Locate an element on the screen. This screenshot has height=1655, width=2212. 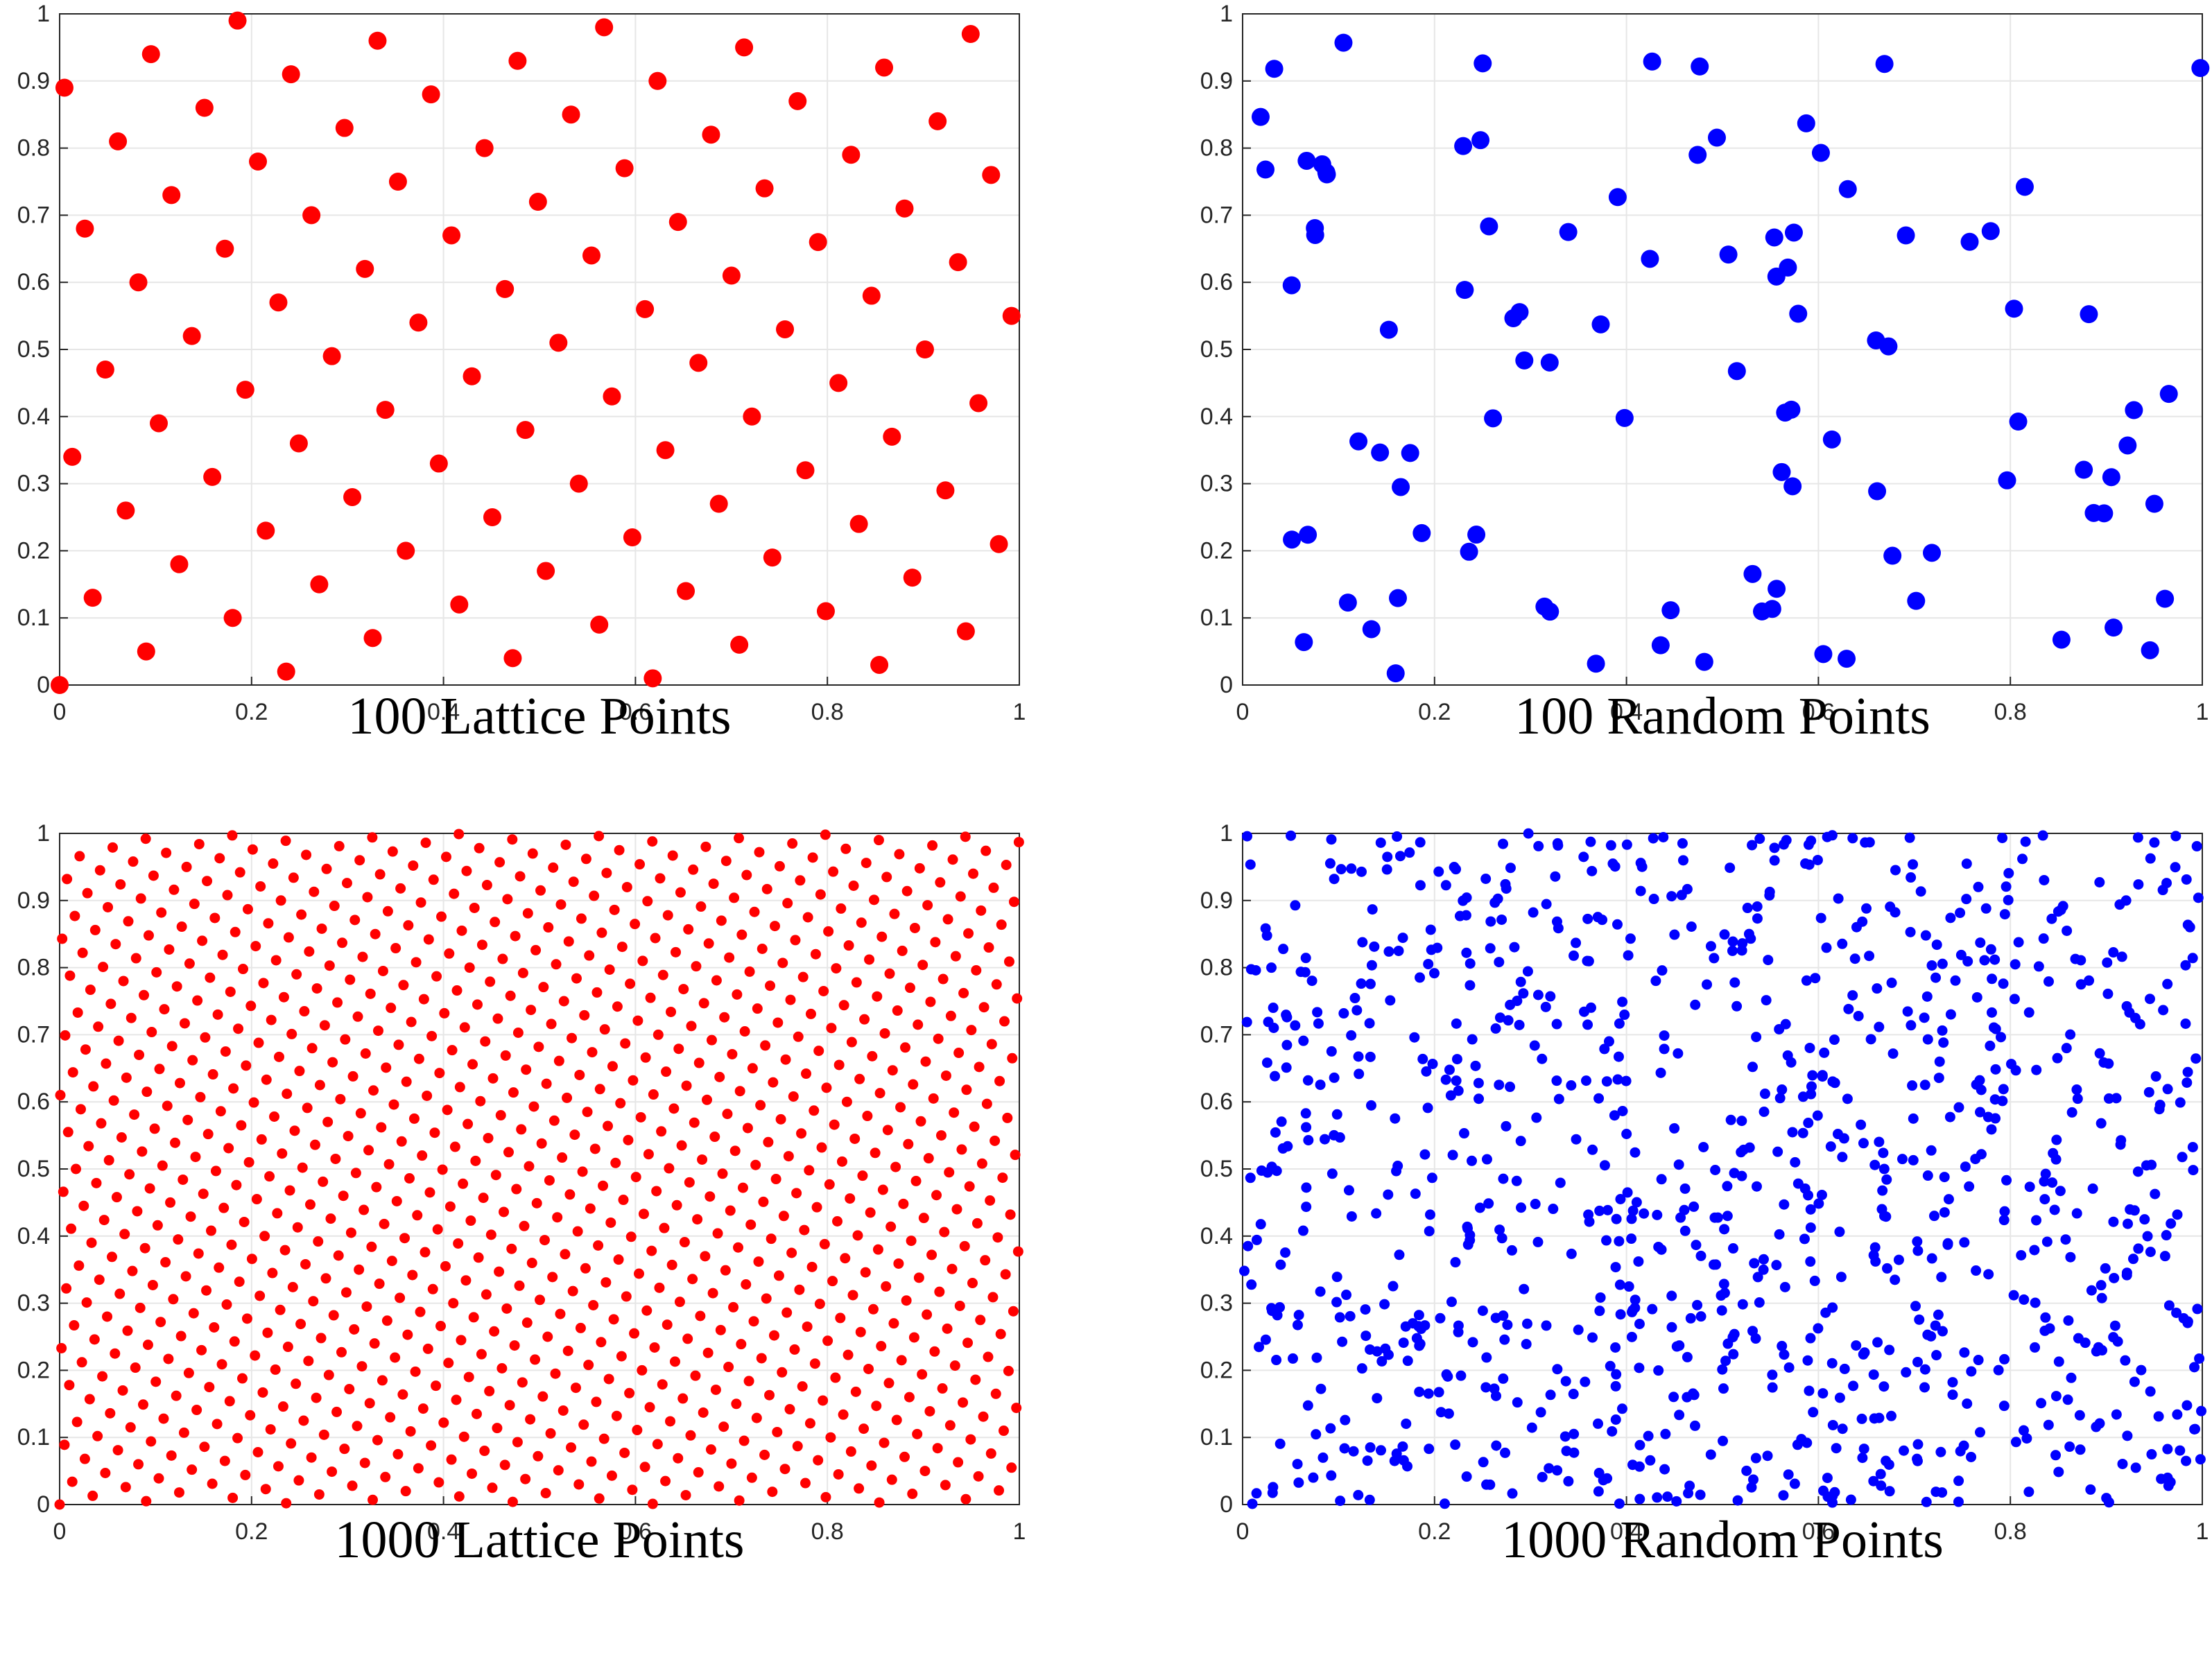
x-tick-label: 0.6 is located at coordinates (636, 1531).